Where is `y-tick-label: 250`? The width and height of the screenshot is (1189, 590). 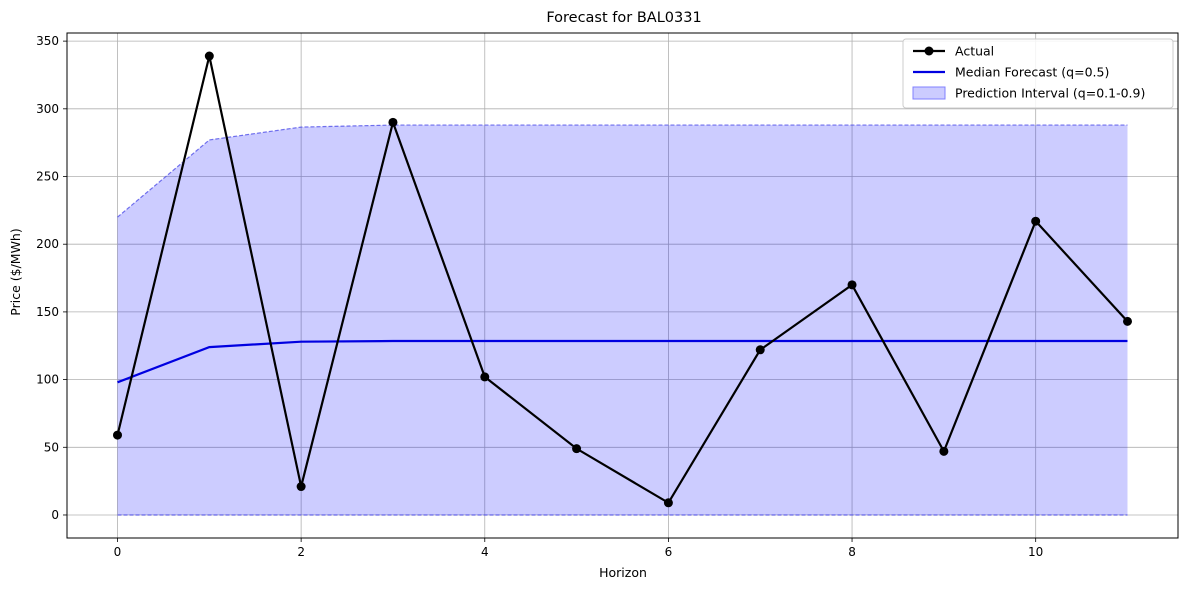 y-tick-label: 250 is located at coordinates (47, 177).